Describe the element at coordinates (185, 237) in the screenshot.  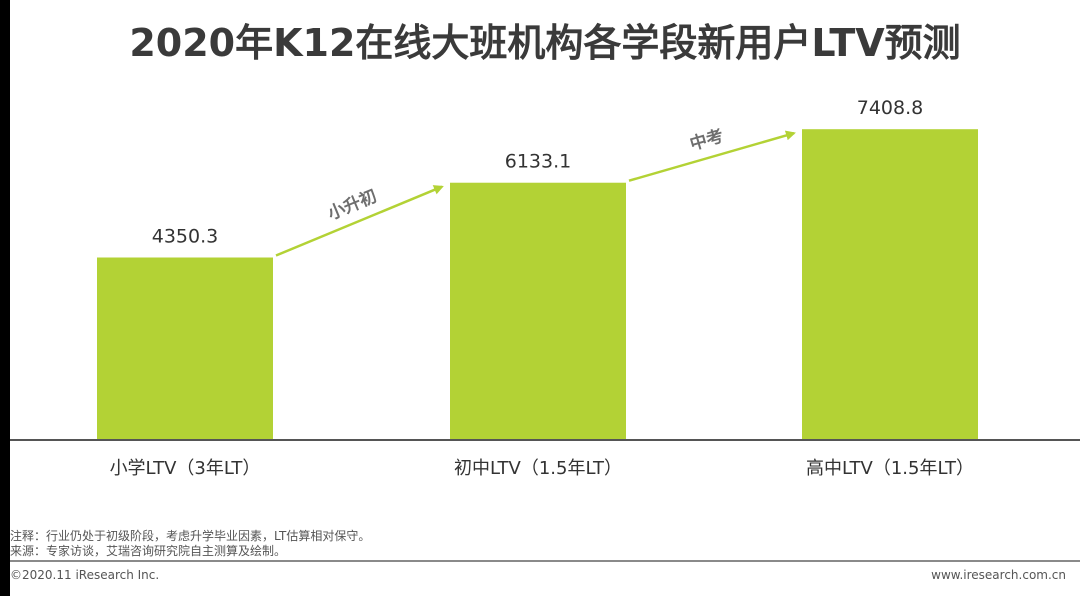
I see `bar-value-label-0: 4350.3` at that location.